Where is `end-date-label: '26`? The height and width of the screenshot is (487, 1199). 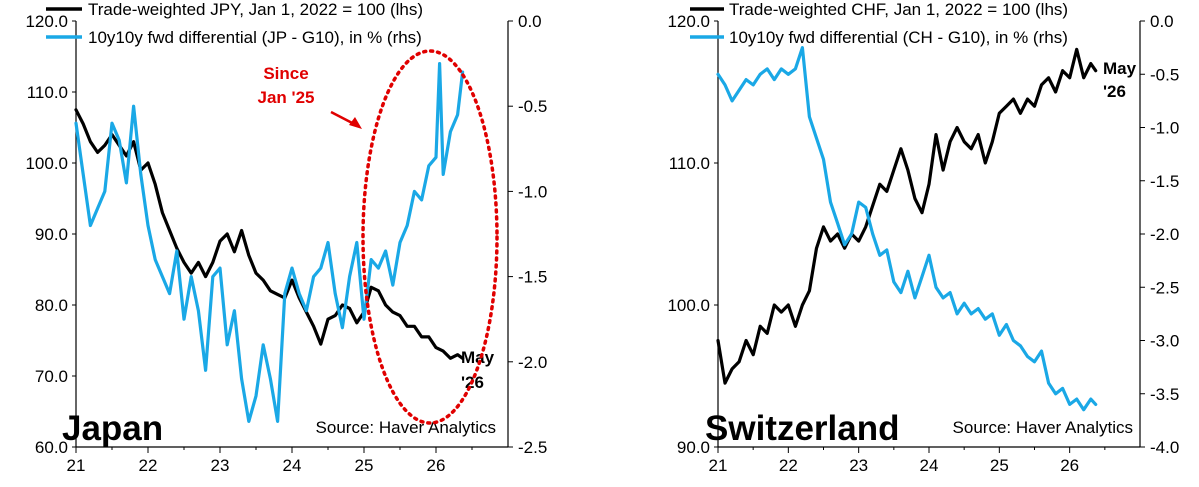
end-date-label: '26 is located at coordinates (1114, 91).